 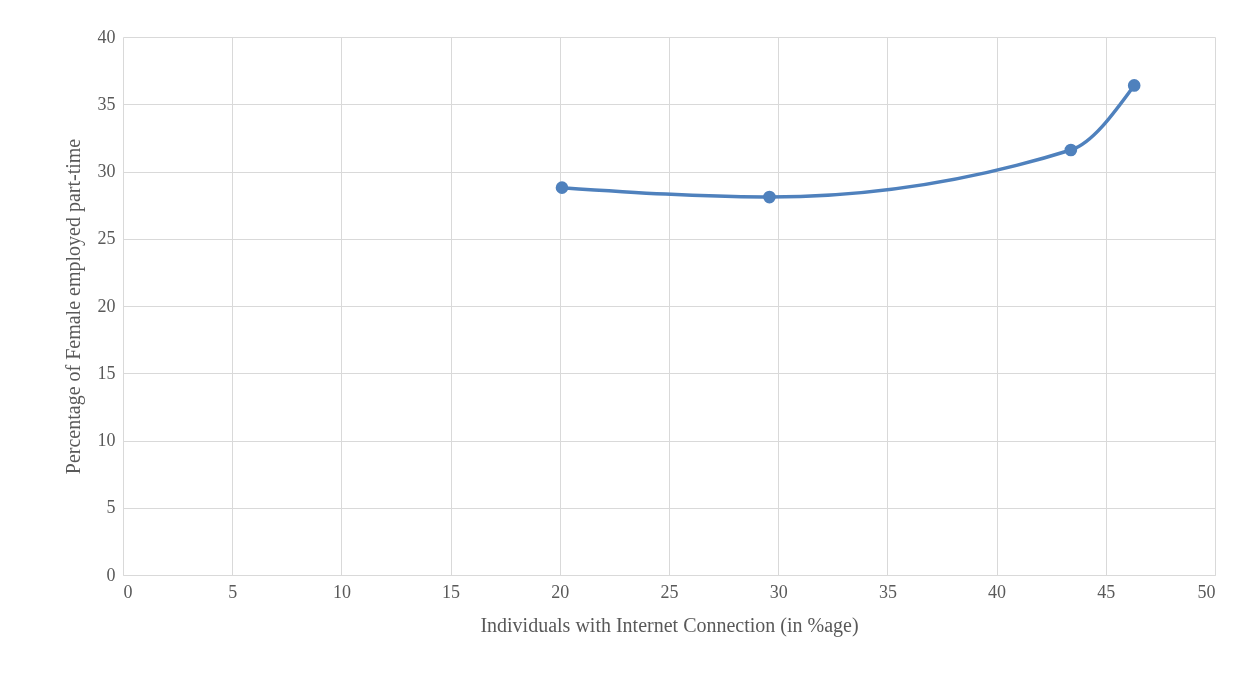 I want to click on y-tick-label: 10, so click(x=106, y=440).